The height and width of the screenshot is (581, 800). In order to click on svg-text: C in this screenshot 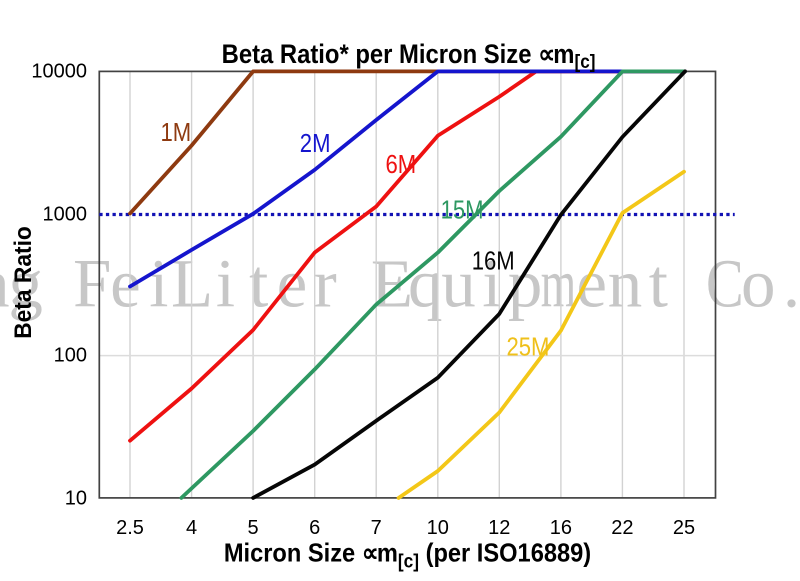, I will do `click(725, 283)`.